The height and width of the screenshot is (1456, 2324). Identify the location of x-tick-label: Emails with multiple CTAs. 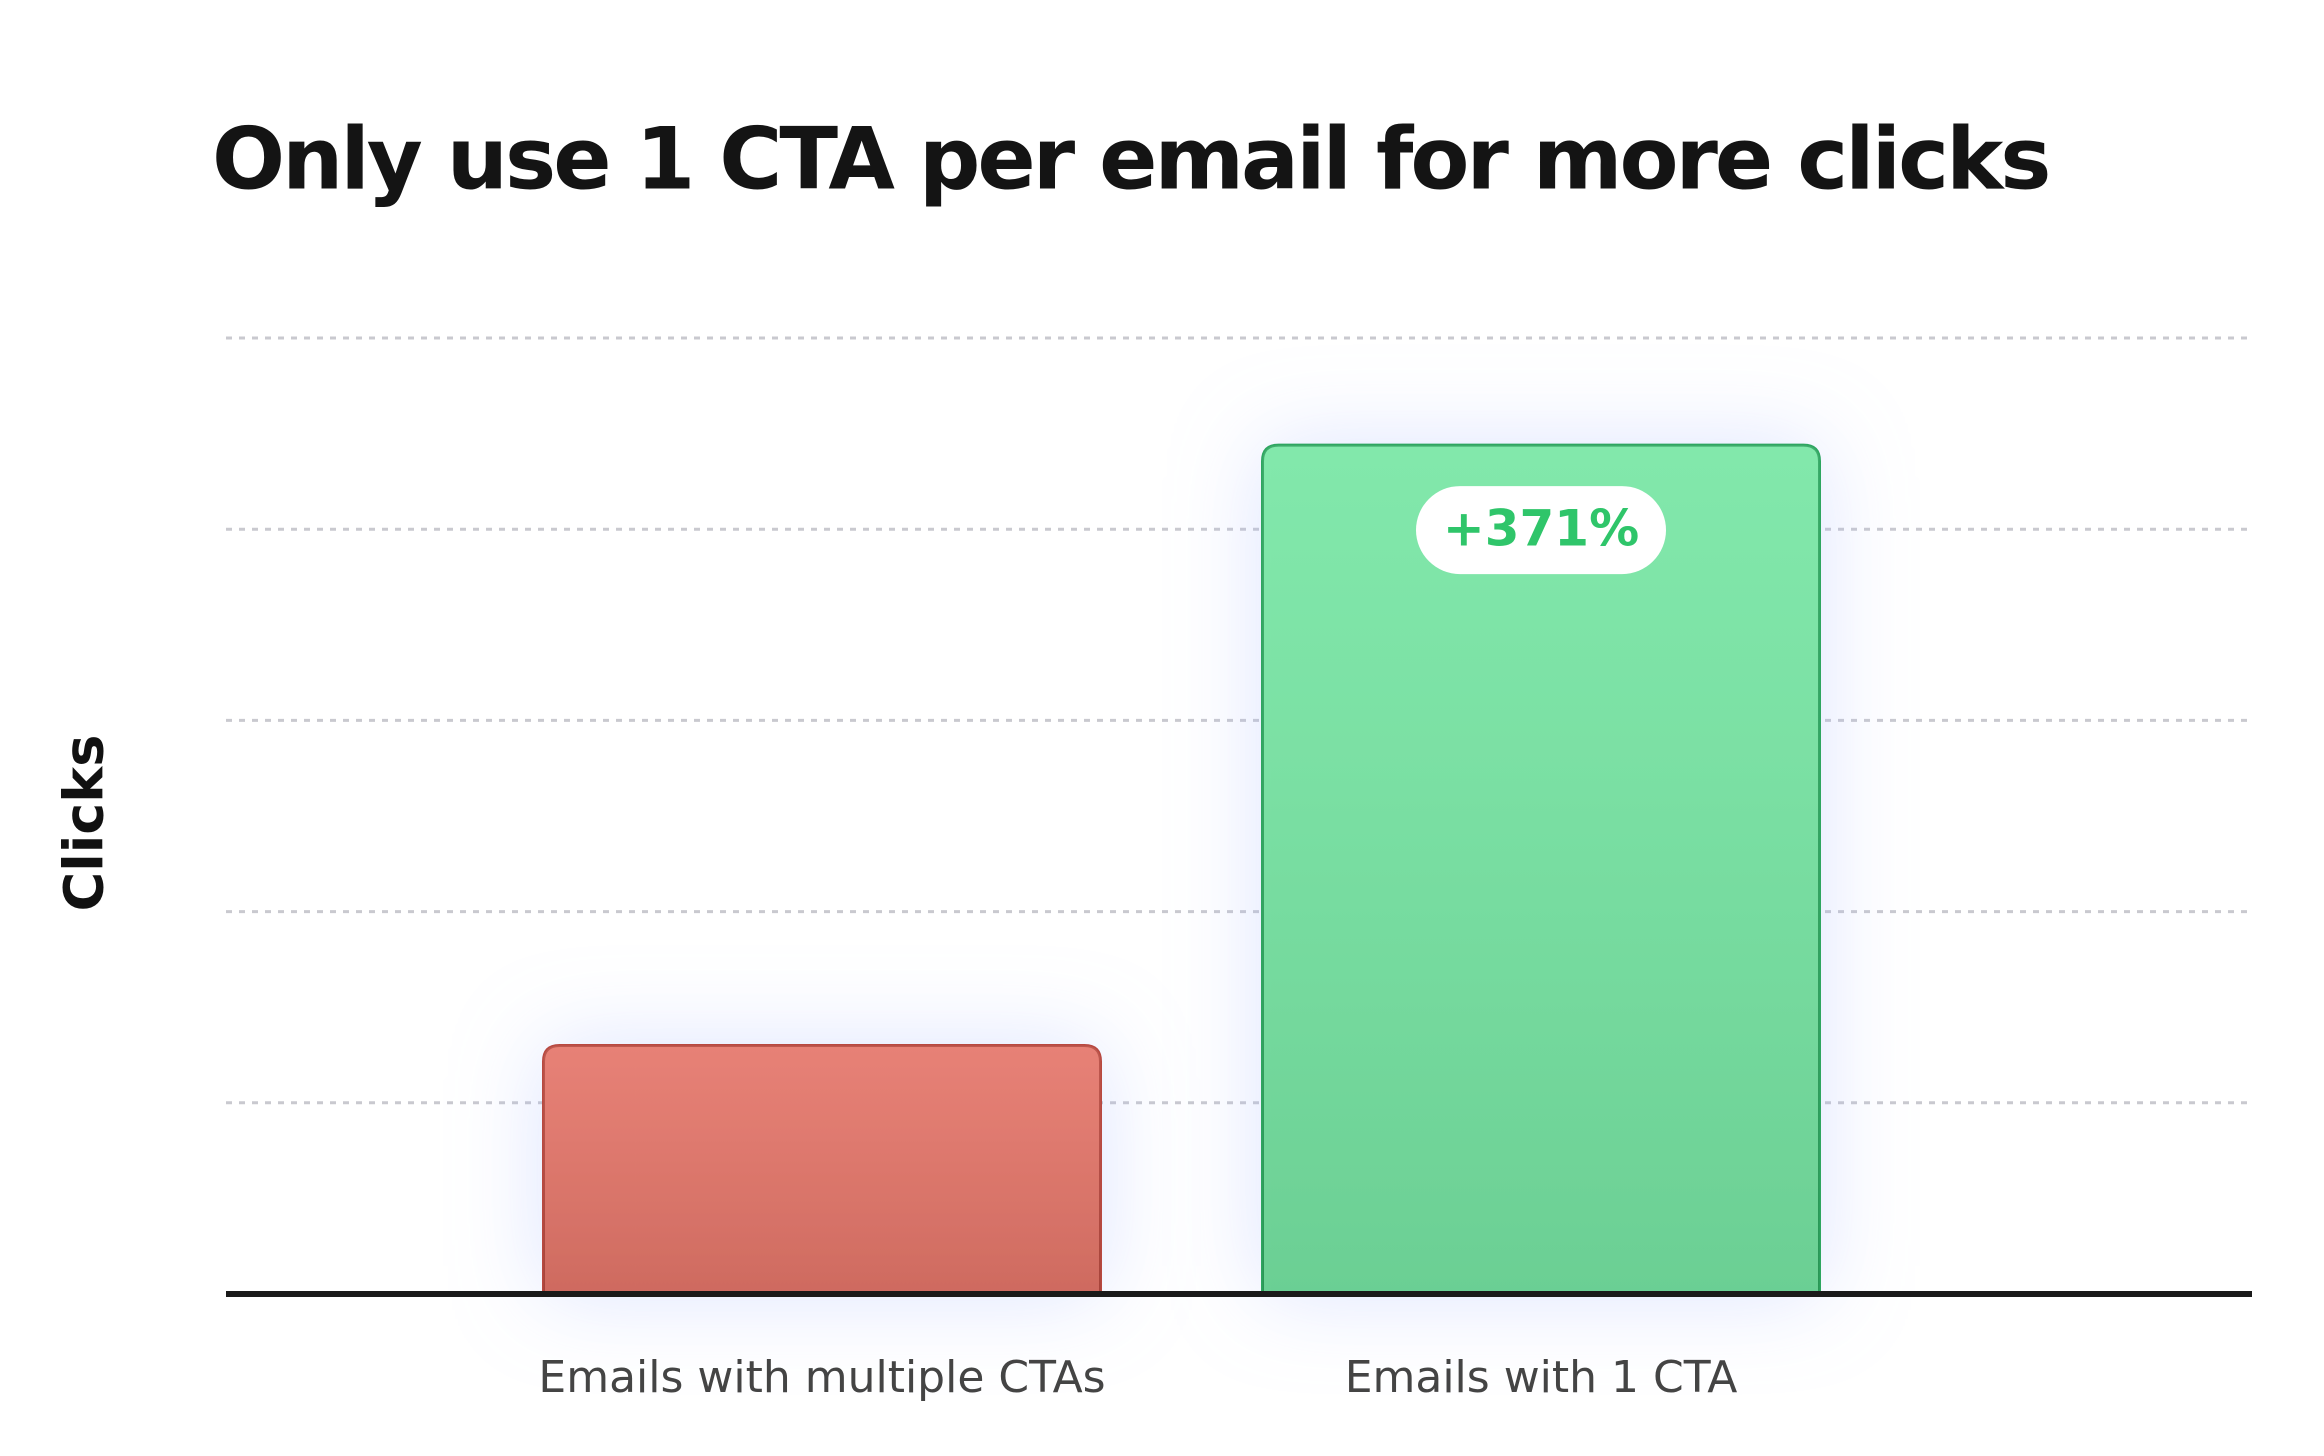
(821, 1377).